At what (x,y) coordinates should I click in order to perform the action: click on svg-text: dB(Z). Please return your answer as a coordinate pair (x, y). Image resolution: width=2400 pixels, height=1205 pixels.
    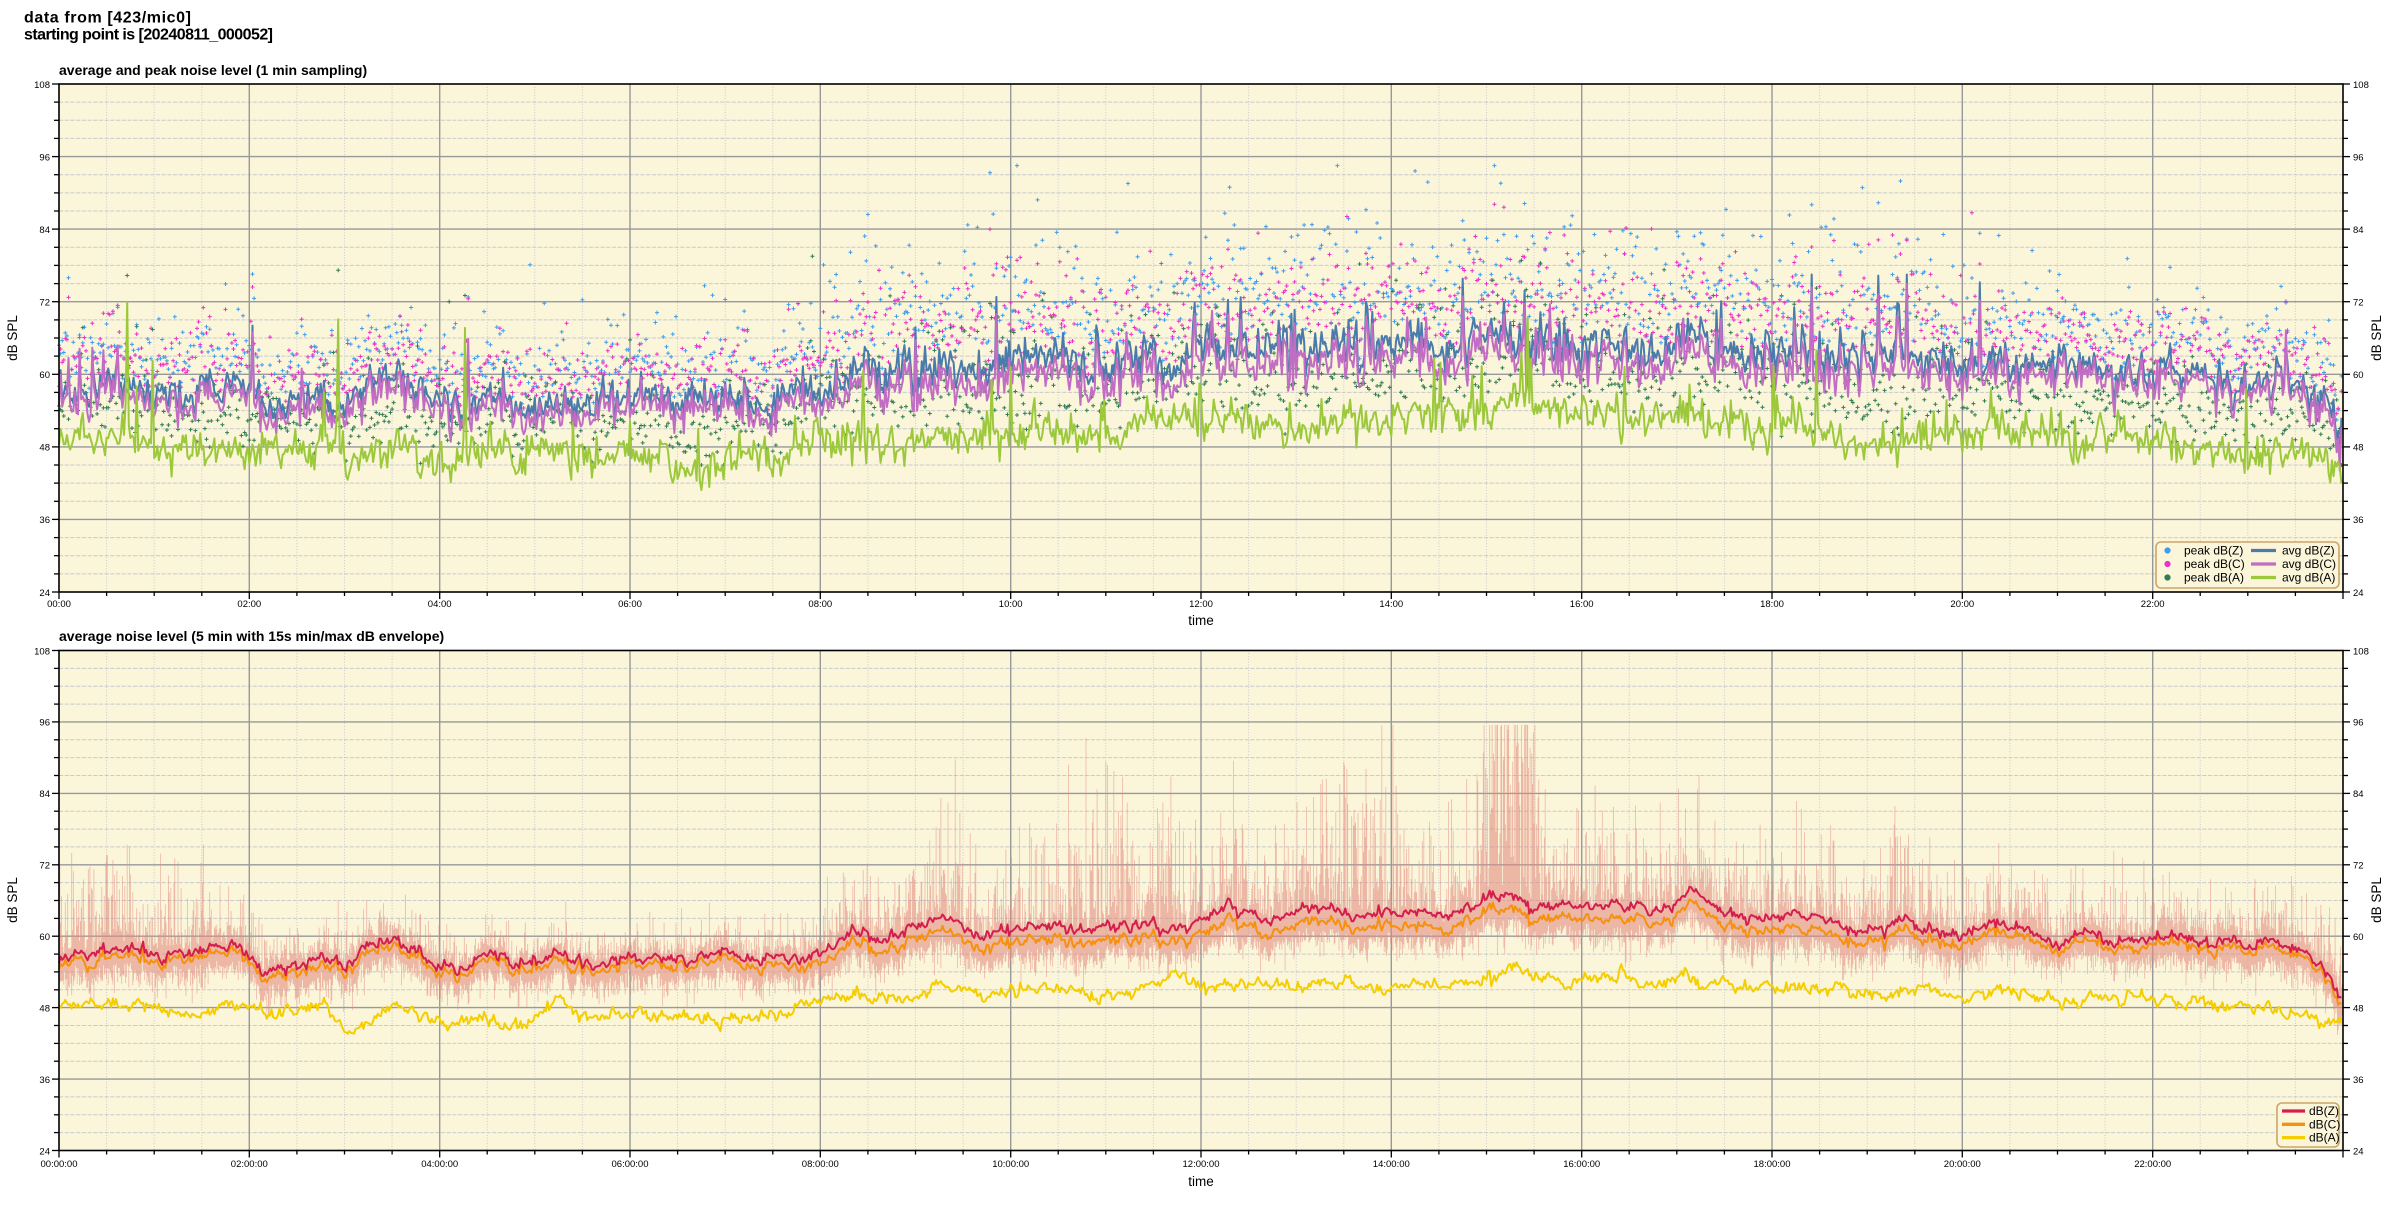
    Looking at the image, I should click on (2324, 1111).